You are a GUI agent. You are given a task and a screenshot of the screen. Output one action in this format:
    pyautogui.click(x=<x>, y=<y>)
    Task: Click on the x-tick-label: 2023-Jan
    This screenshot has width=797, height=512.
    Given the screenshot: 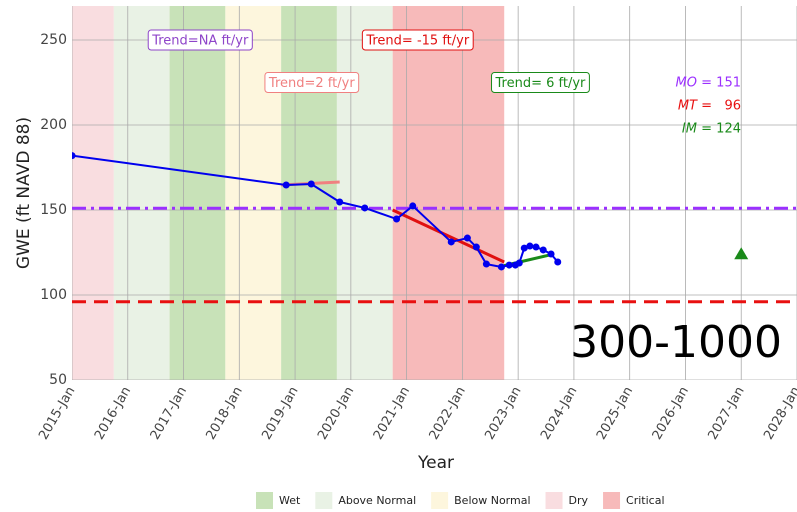 What is the action you would take?
    pyautogui.click(x=503, y=413)
    